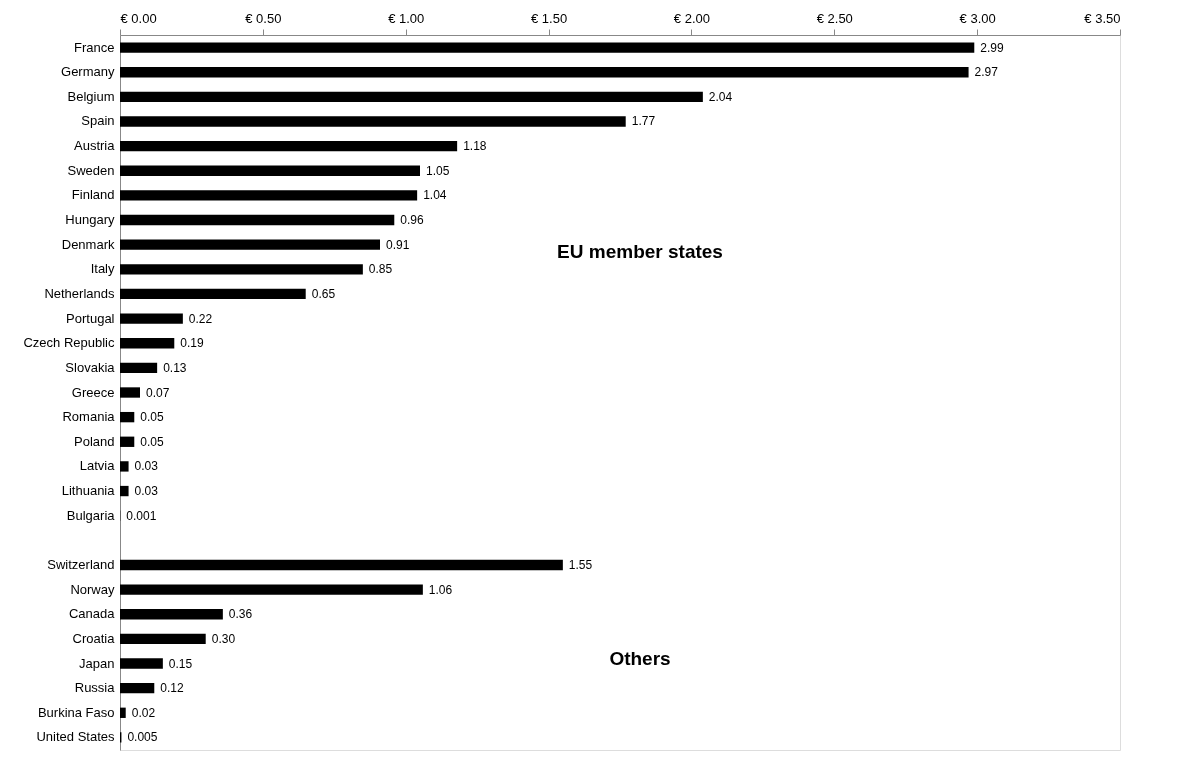 The width and height of the screenshot is (1203, 780). Describe the element at coordinates (438, 170) in the screenshot. I see `data-label: 1.05` at that location.